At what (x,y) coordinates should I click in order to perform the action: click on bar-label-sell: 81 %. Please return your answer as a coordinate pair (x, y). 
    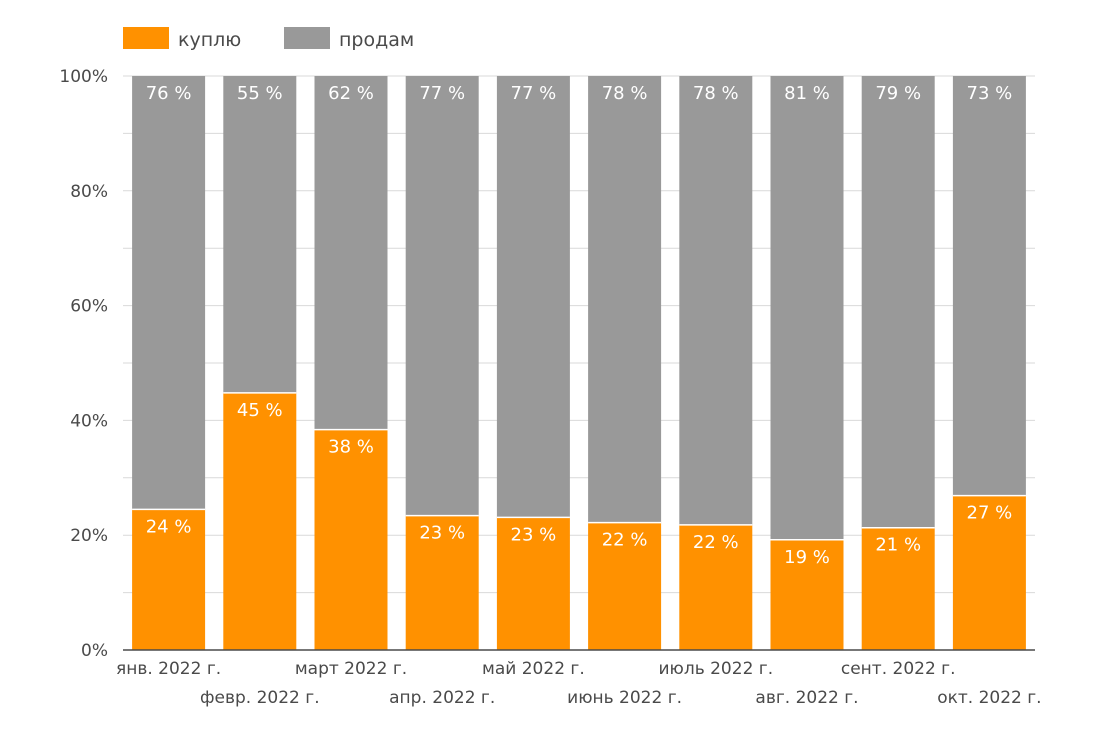
    Looking at the image, I should click on (807, 93).